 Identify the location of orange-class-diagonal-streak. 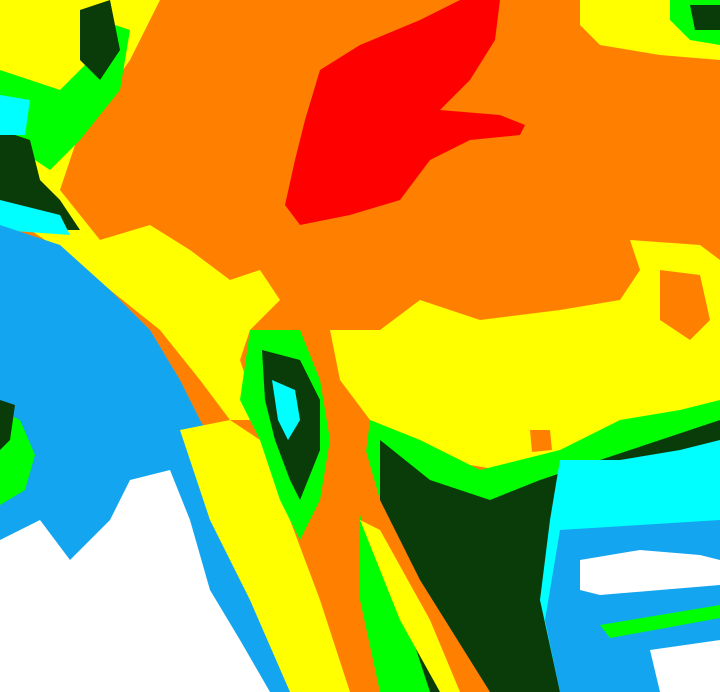
(412, 556).